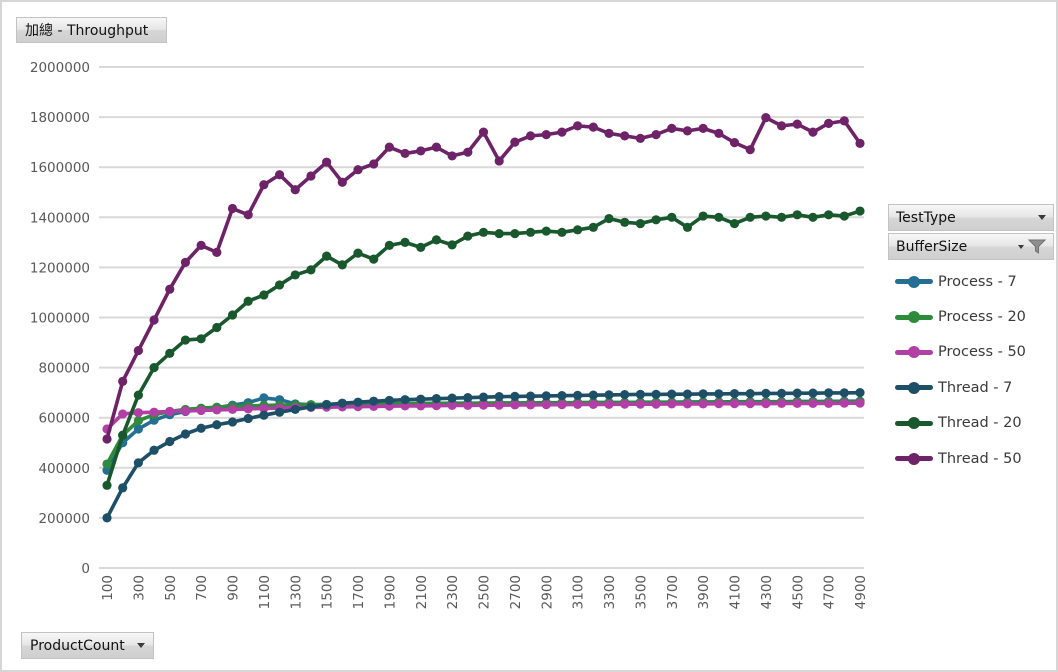 This screenshot has width=1058, height=672. I want to click on legend-item-thread-50: Thread - 50, so click(971, 458).